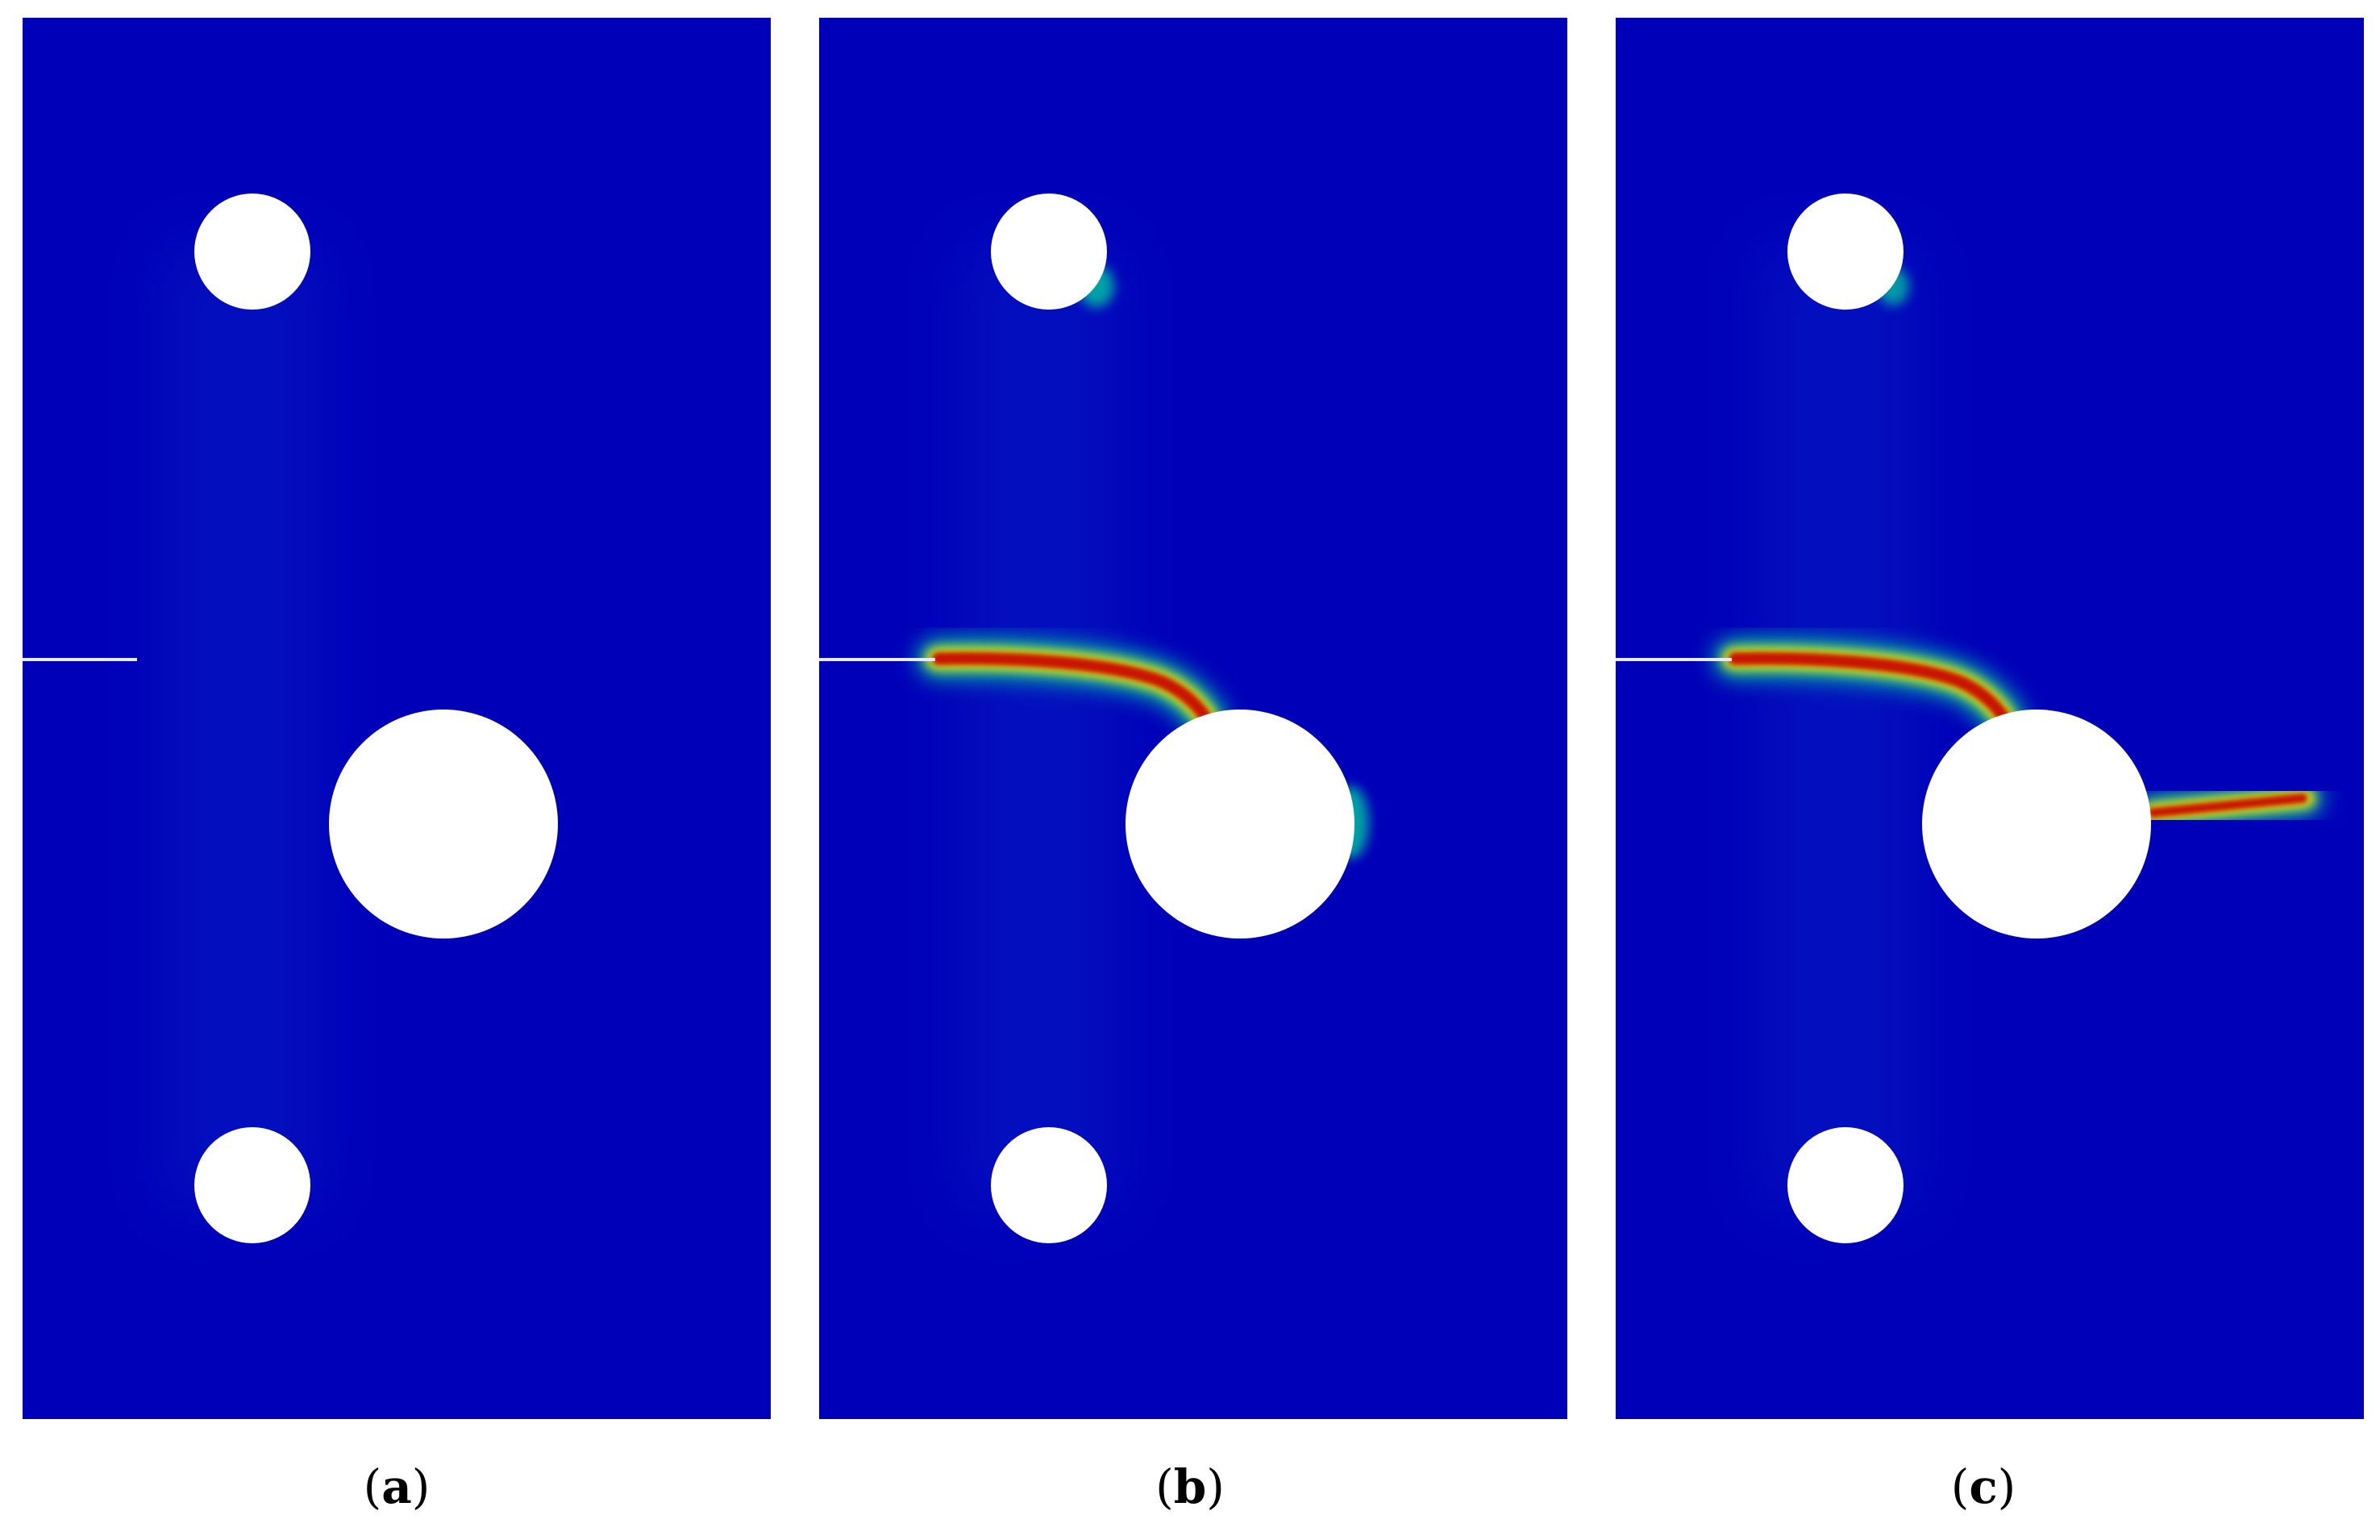  What do you see at coordinates (2037, 824) in the screenshot?
I see `hole-center-c` at bounding box center [2037, 824].